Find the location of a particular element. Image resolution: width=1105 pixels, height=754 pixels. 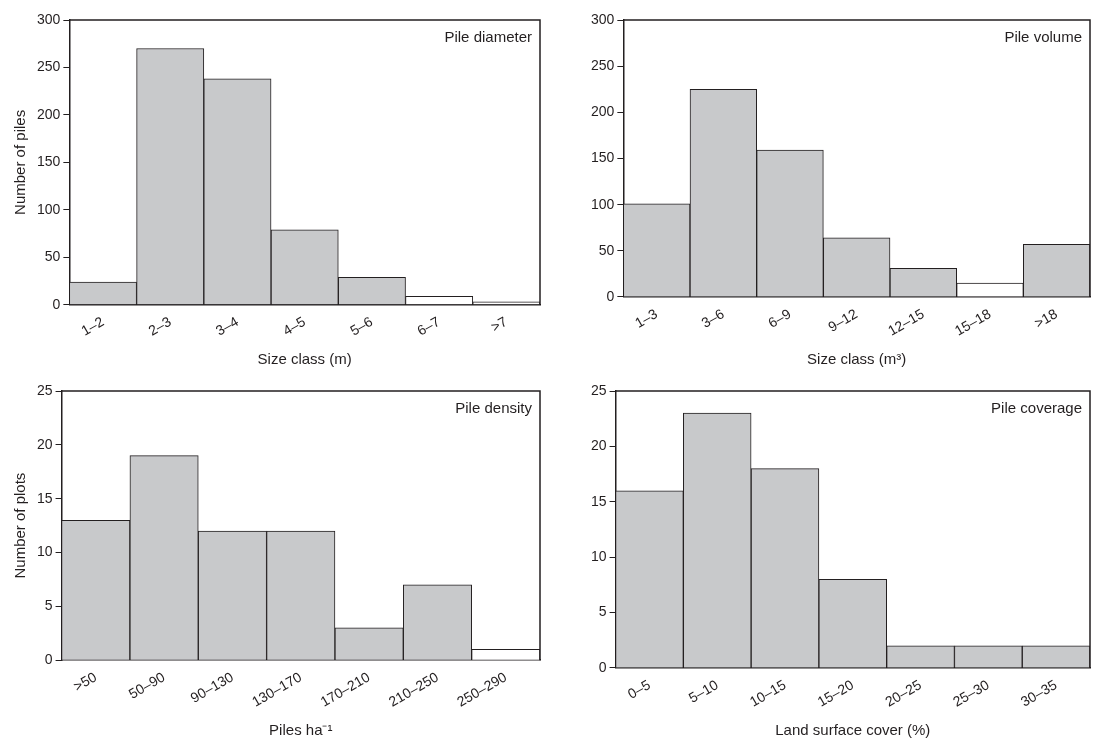

x-tick-label: 9–12 is located at coordinates (843, 320).